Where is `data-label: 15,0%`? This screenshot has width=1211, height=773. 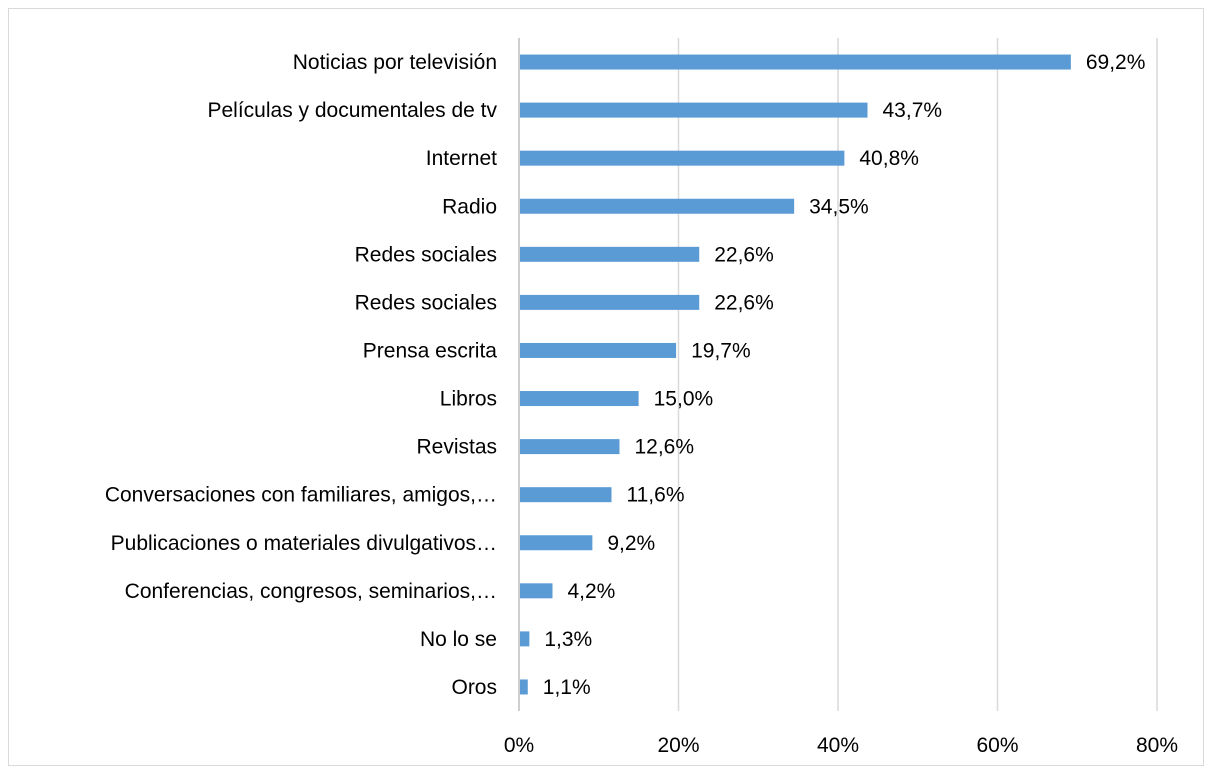
data-label: 15,0% is located at coordinates (684, 399).